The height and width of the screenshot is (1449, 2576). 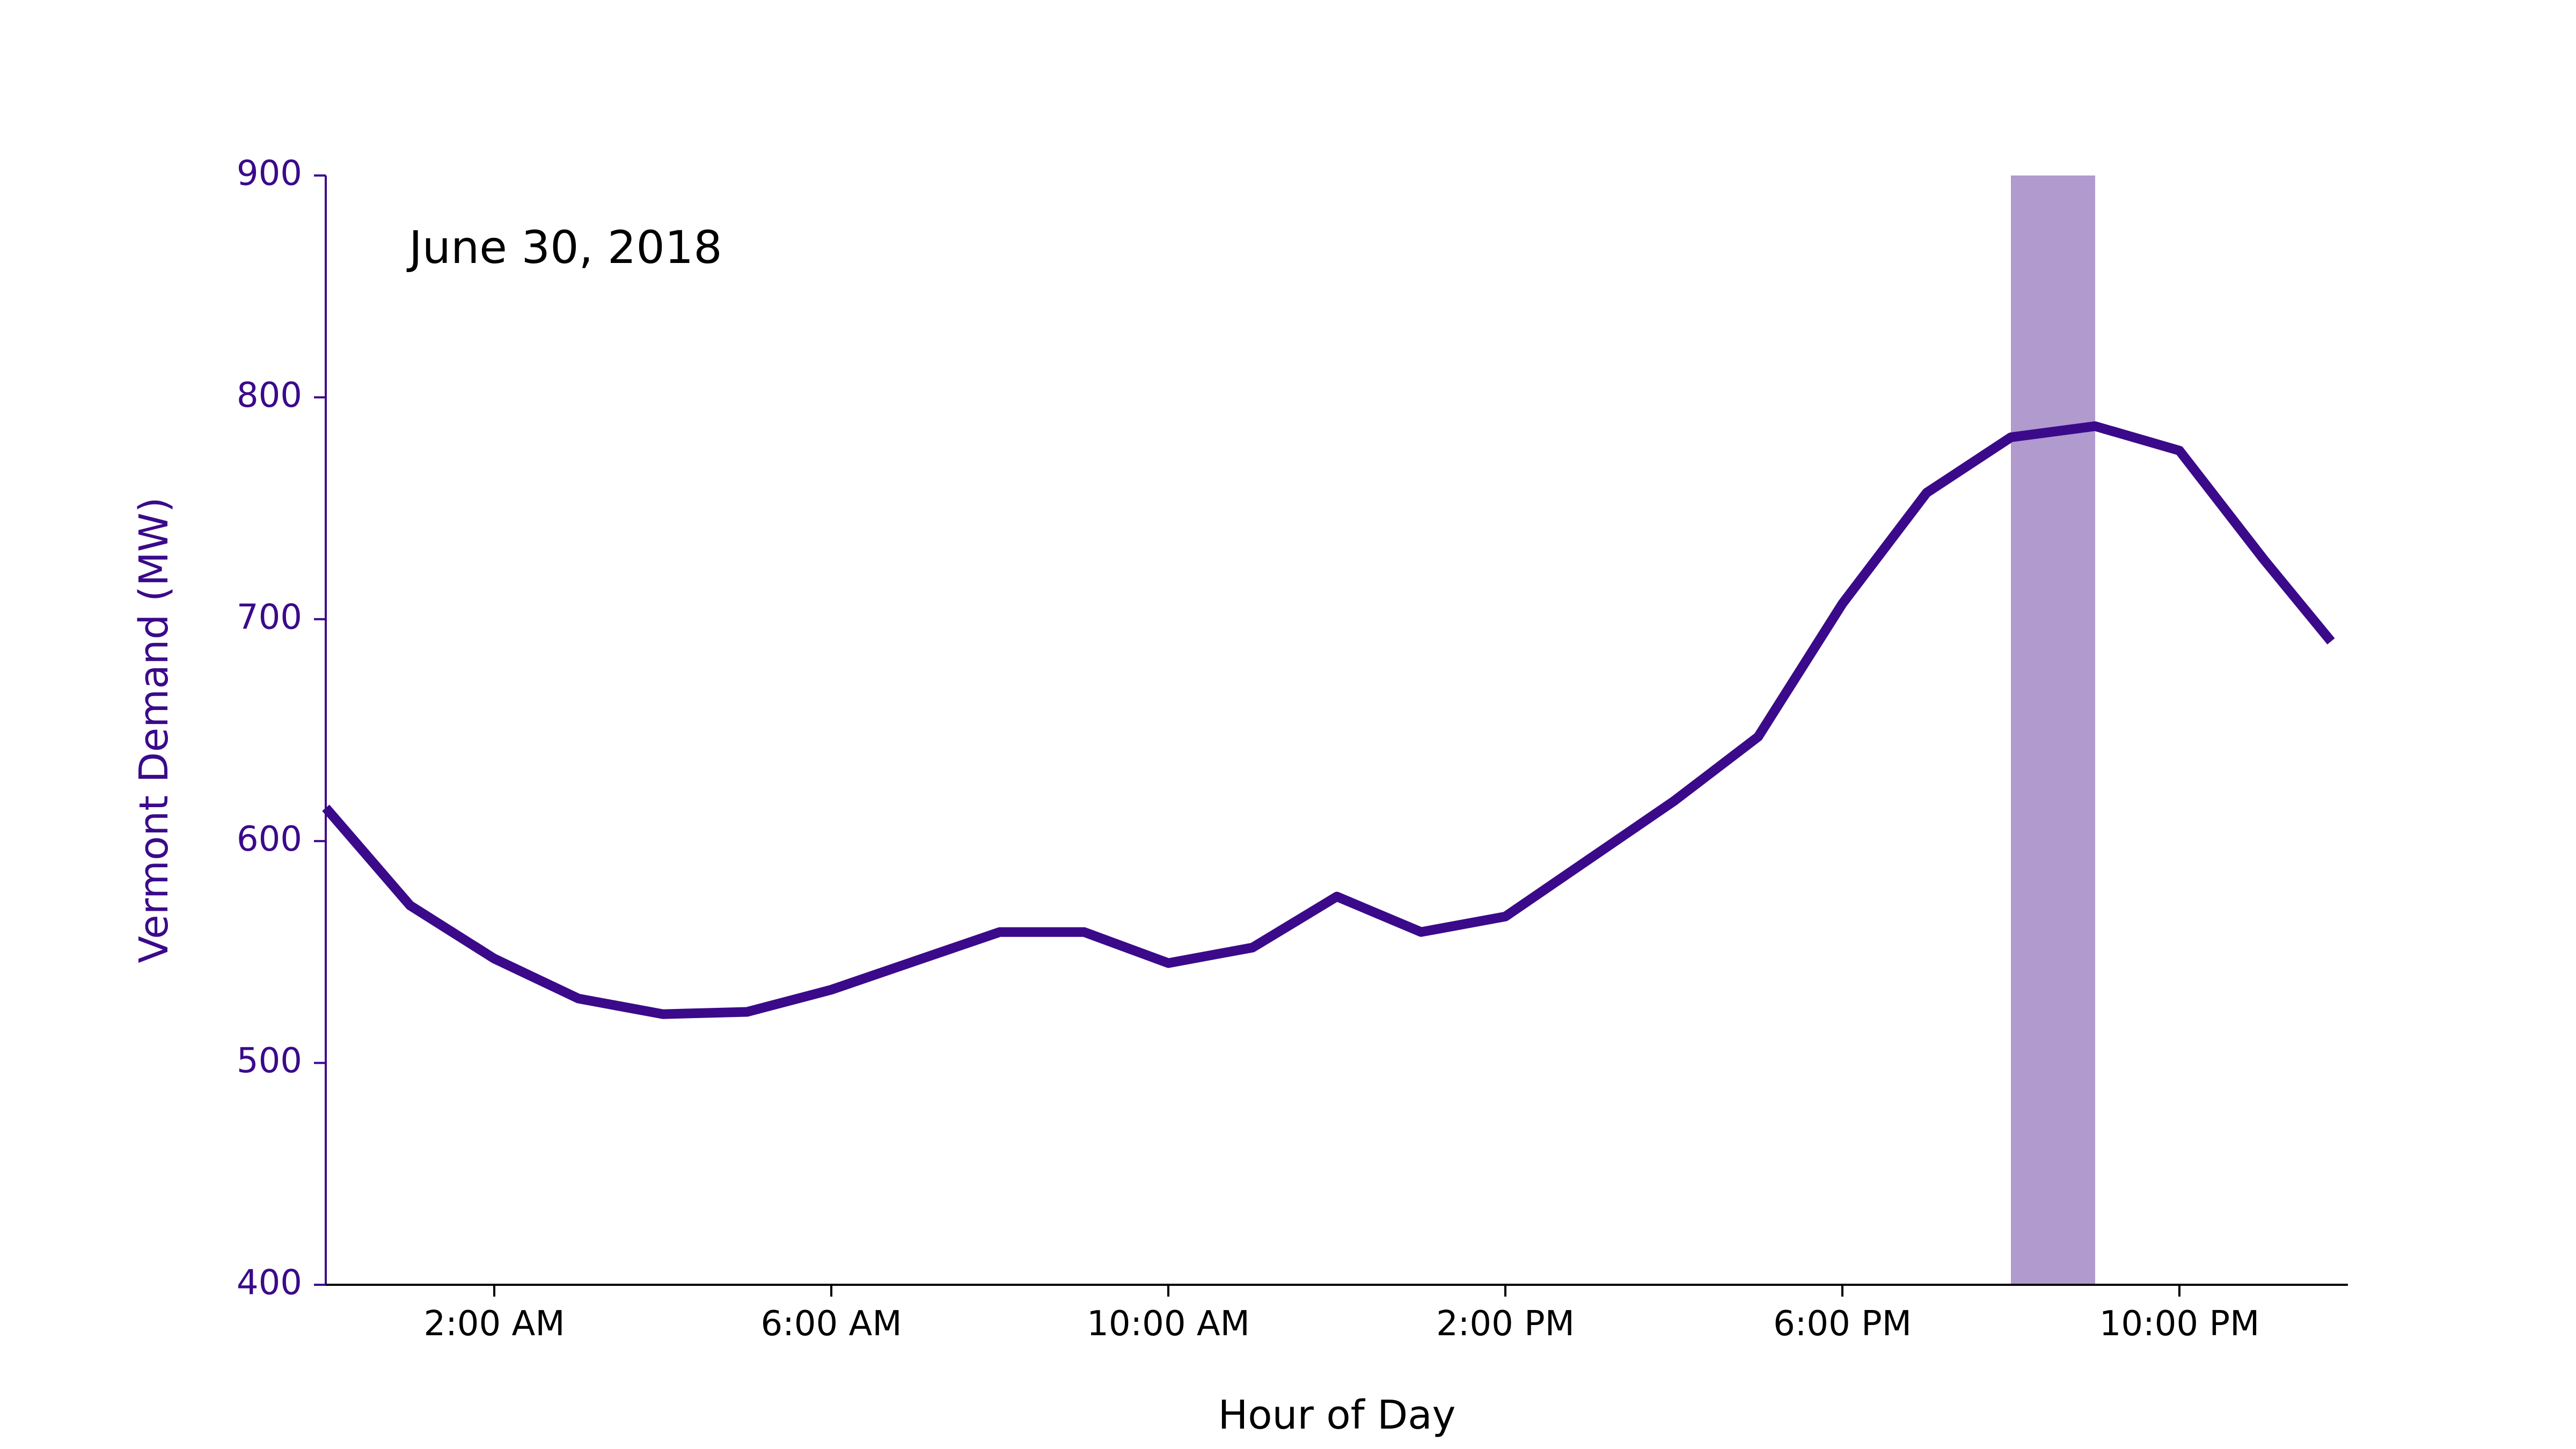 What do you see at coordinates (269, 174) in the screenshot?
I see `y-tick-label: 900` at bounding box center [269, 174].